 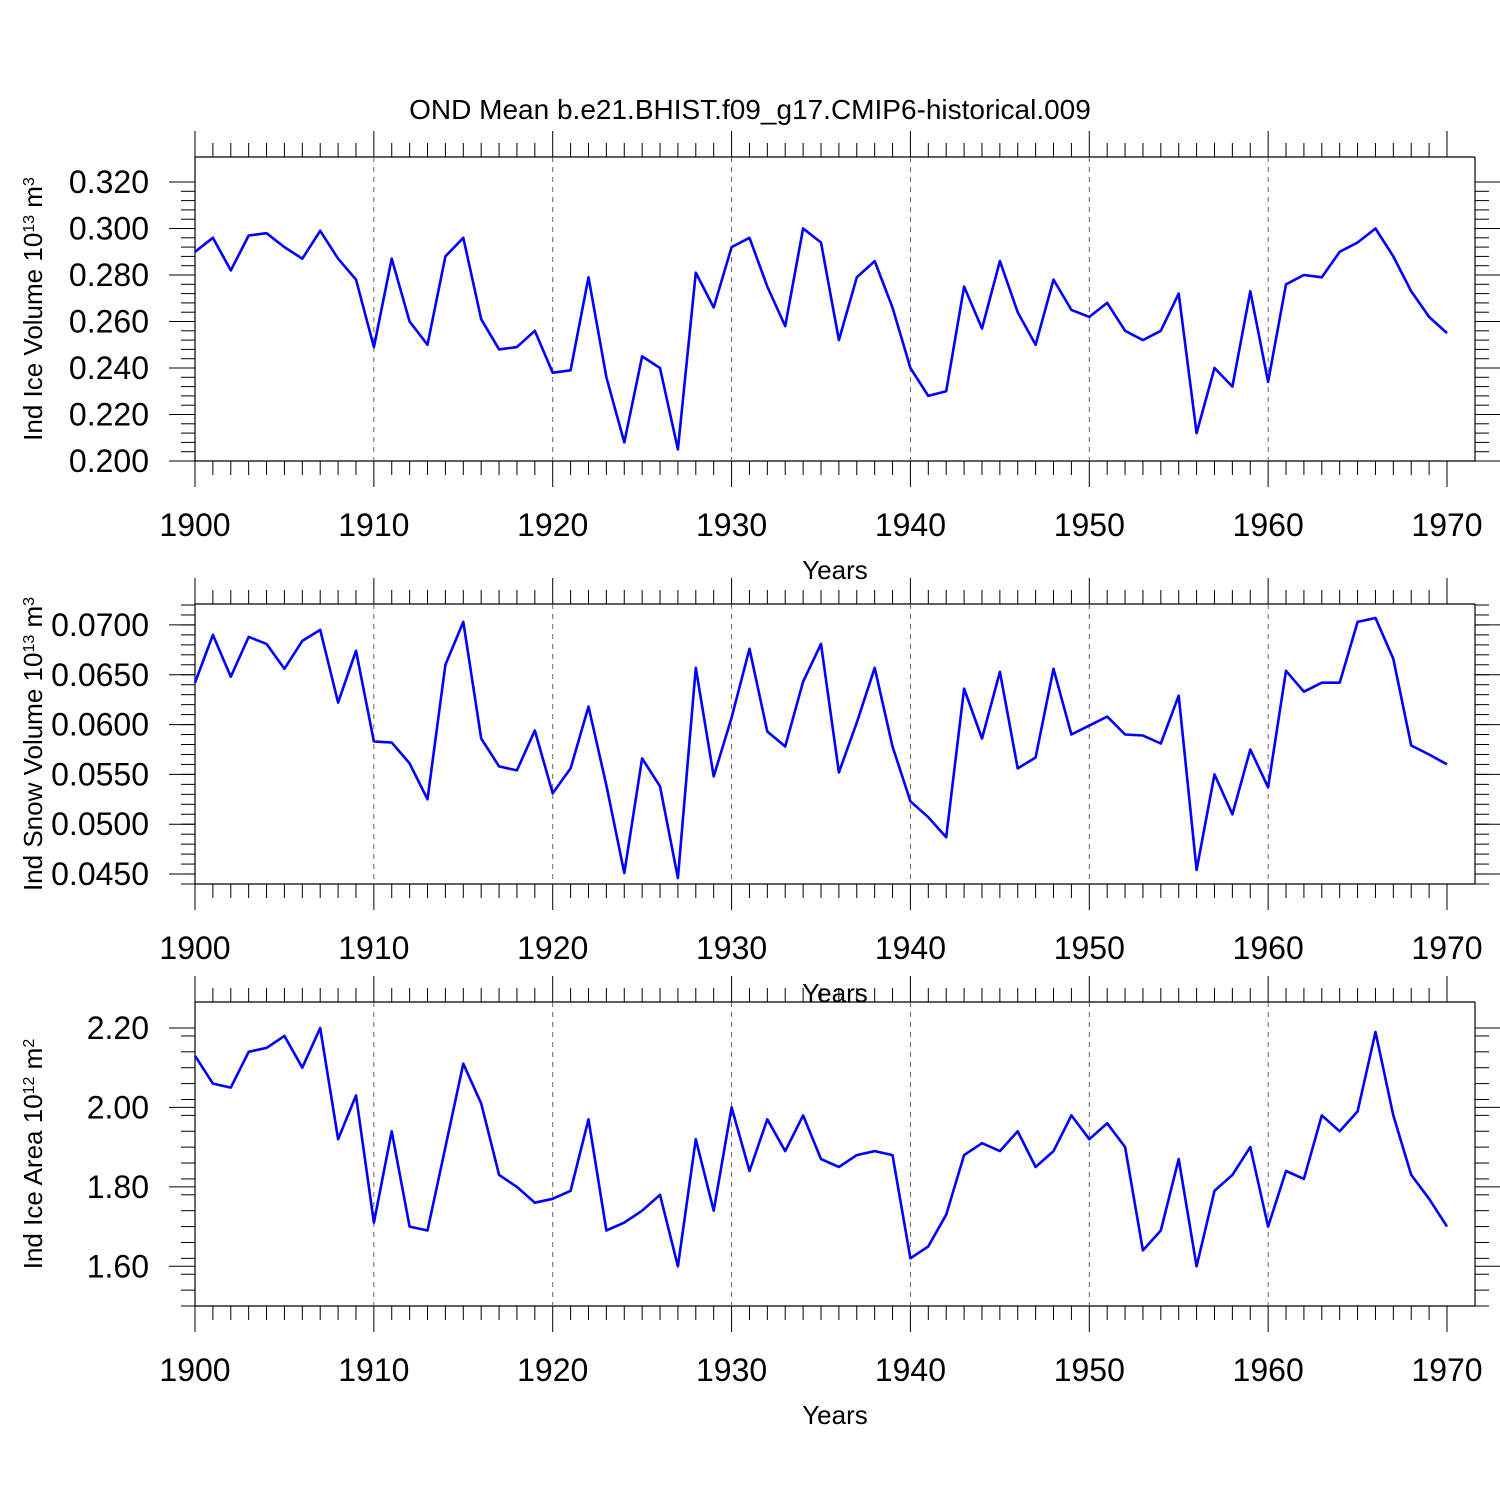 What do you see at coordinates (109, 368) in the screenshot?
I see `y-tick-label: 0.240` at bounding box center [109, 368].